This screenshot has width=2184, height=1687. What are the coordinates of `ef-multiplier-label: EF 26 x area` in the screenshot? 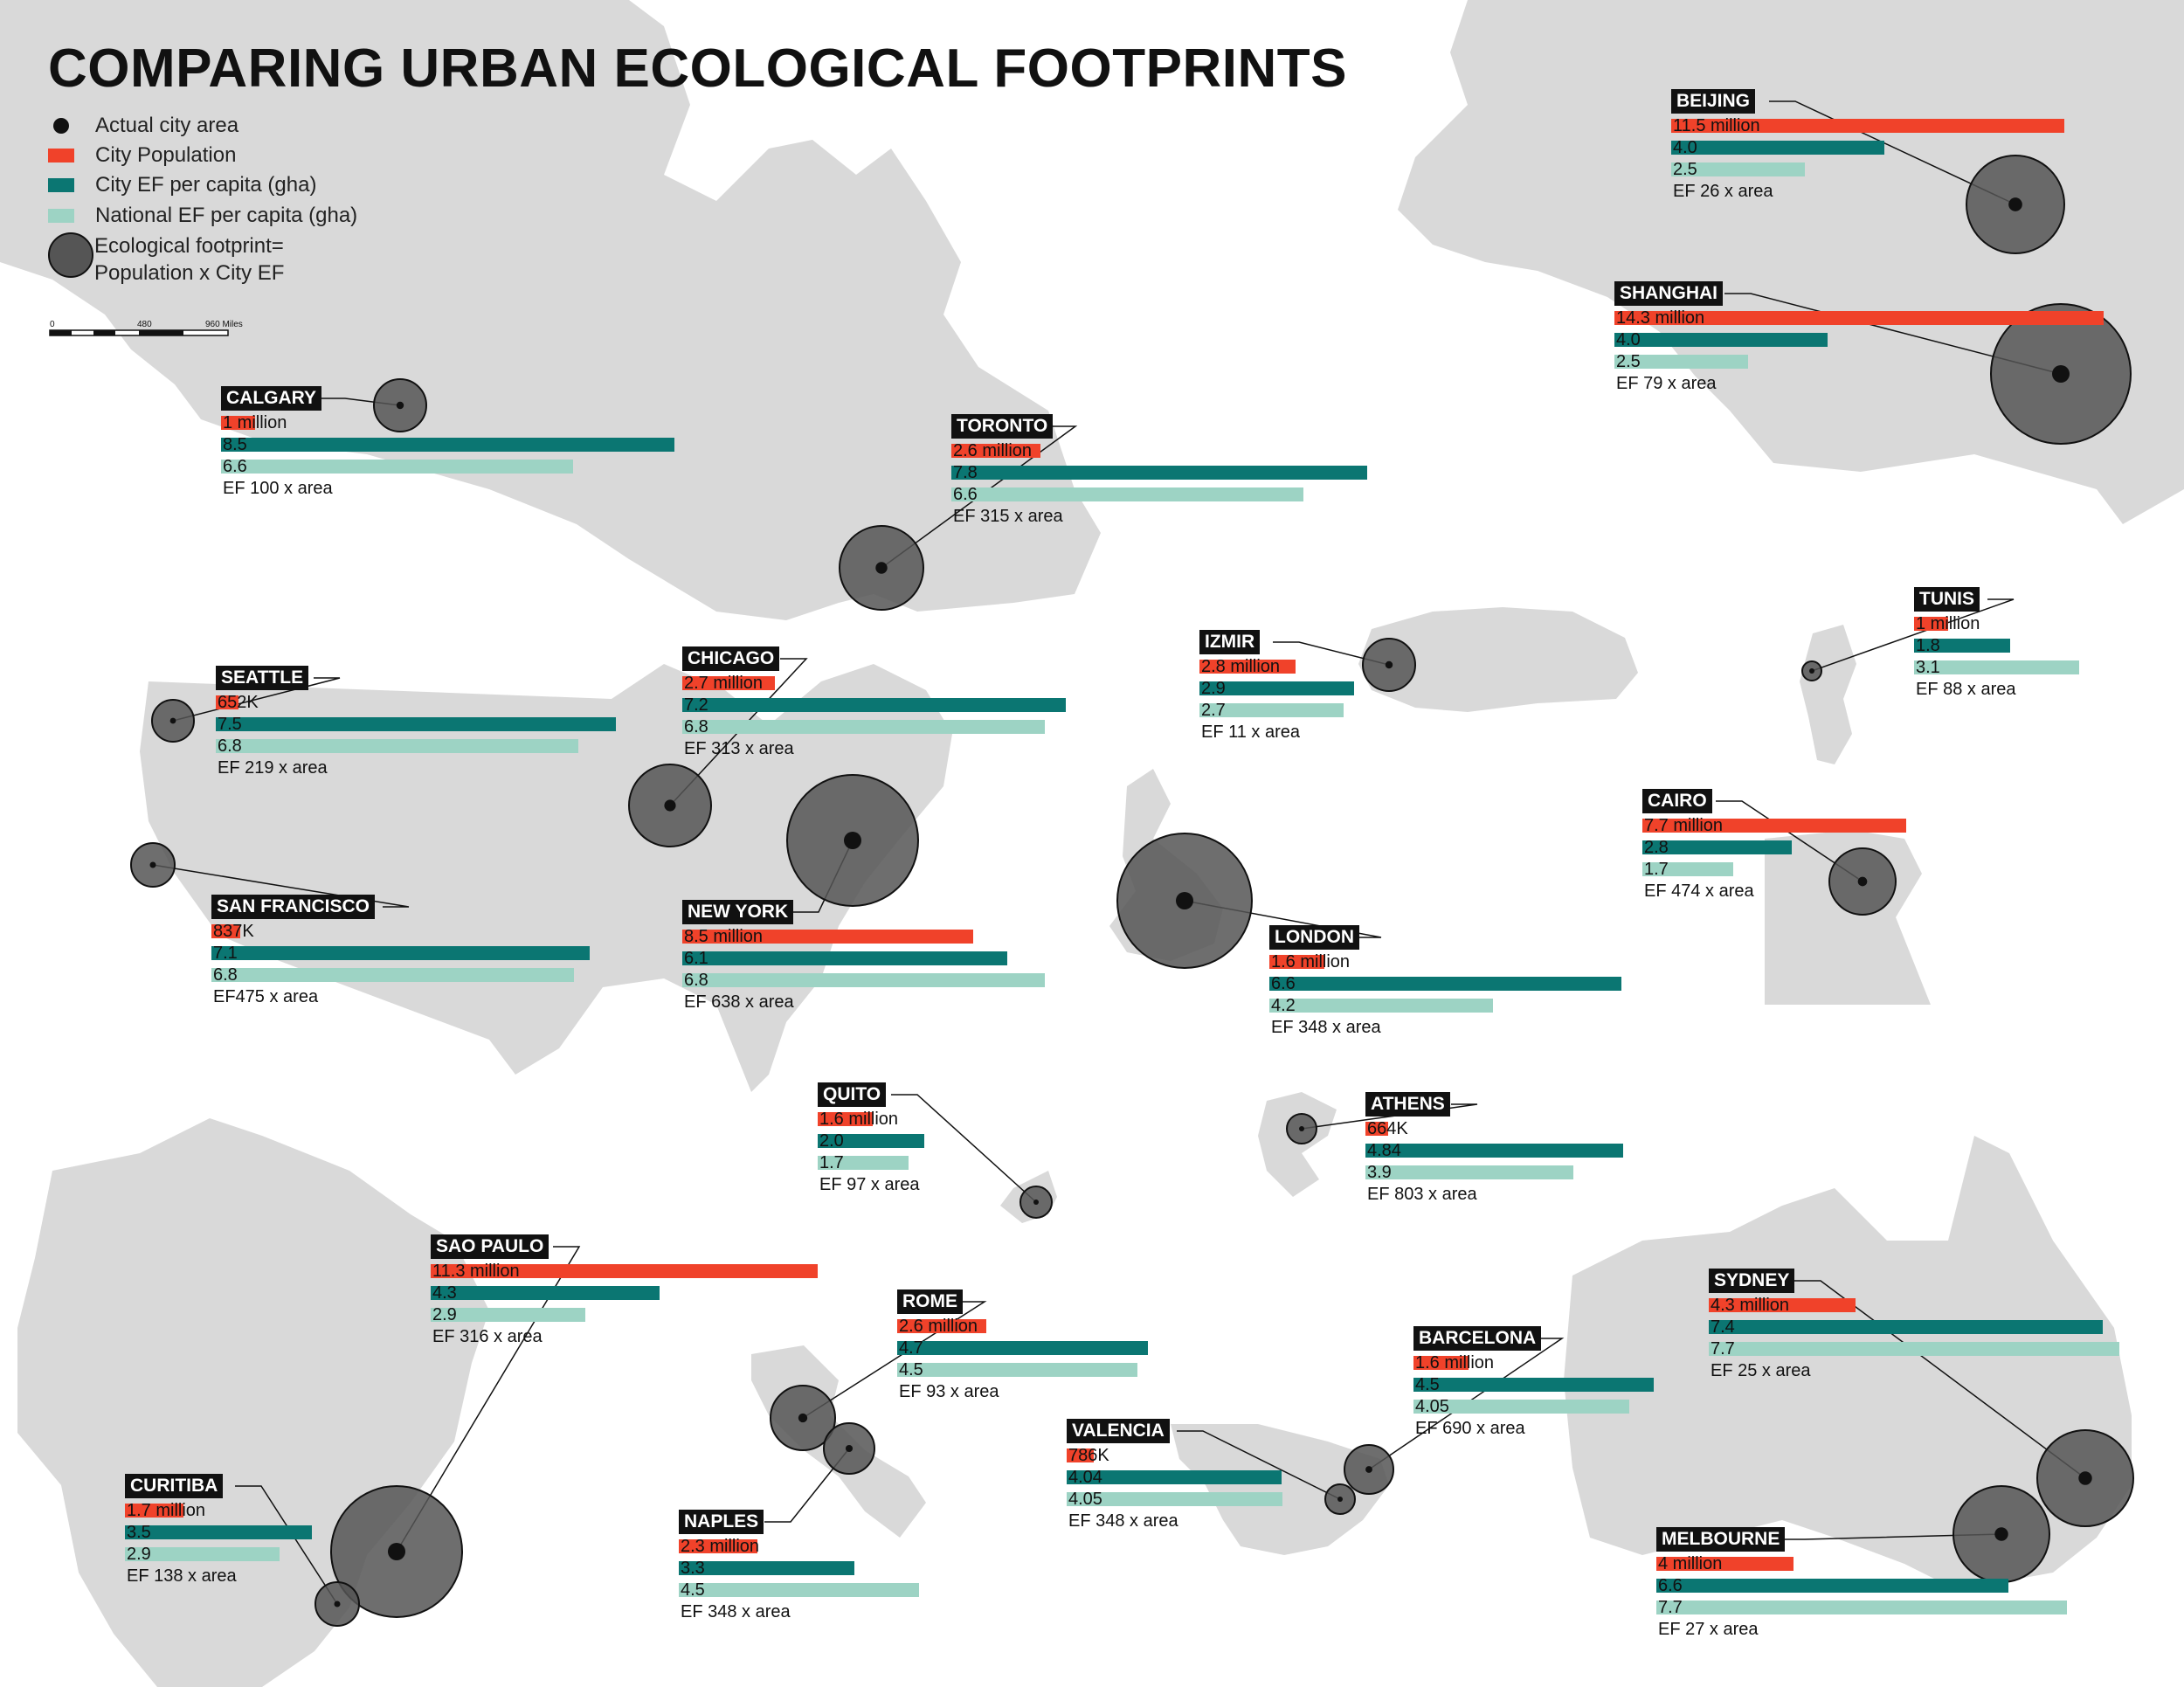 It's located at (1723, 191).